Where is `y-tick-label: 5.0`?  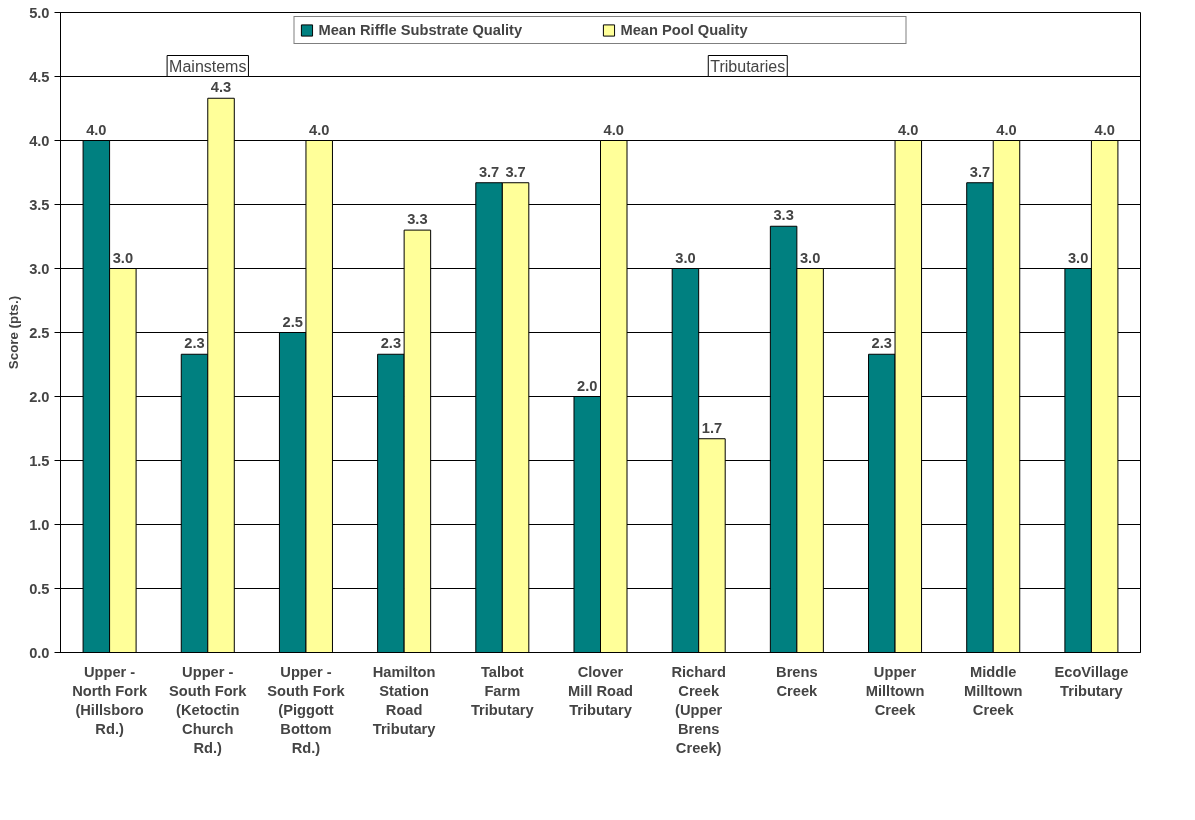
y-tick-label: 5.0 is located at coordinates (39, 12).